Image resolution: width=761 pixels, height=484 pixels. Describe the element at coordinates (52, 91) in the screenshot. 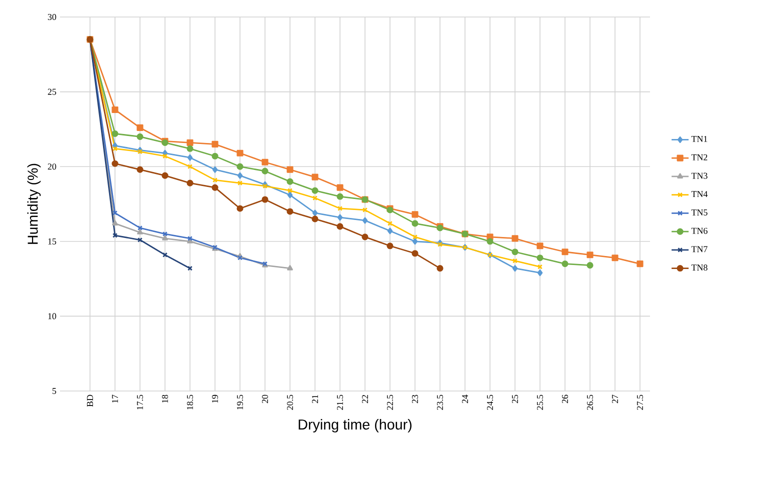

I see `y-tick-label: 25` at that location.